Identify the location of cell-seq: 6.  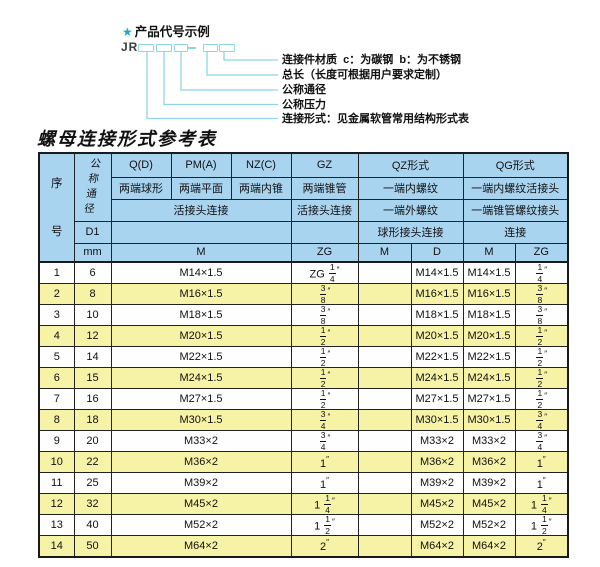
(56, 378).